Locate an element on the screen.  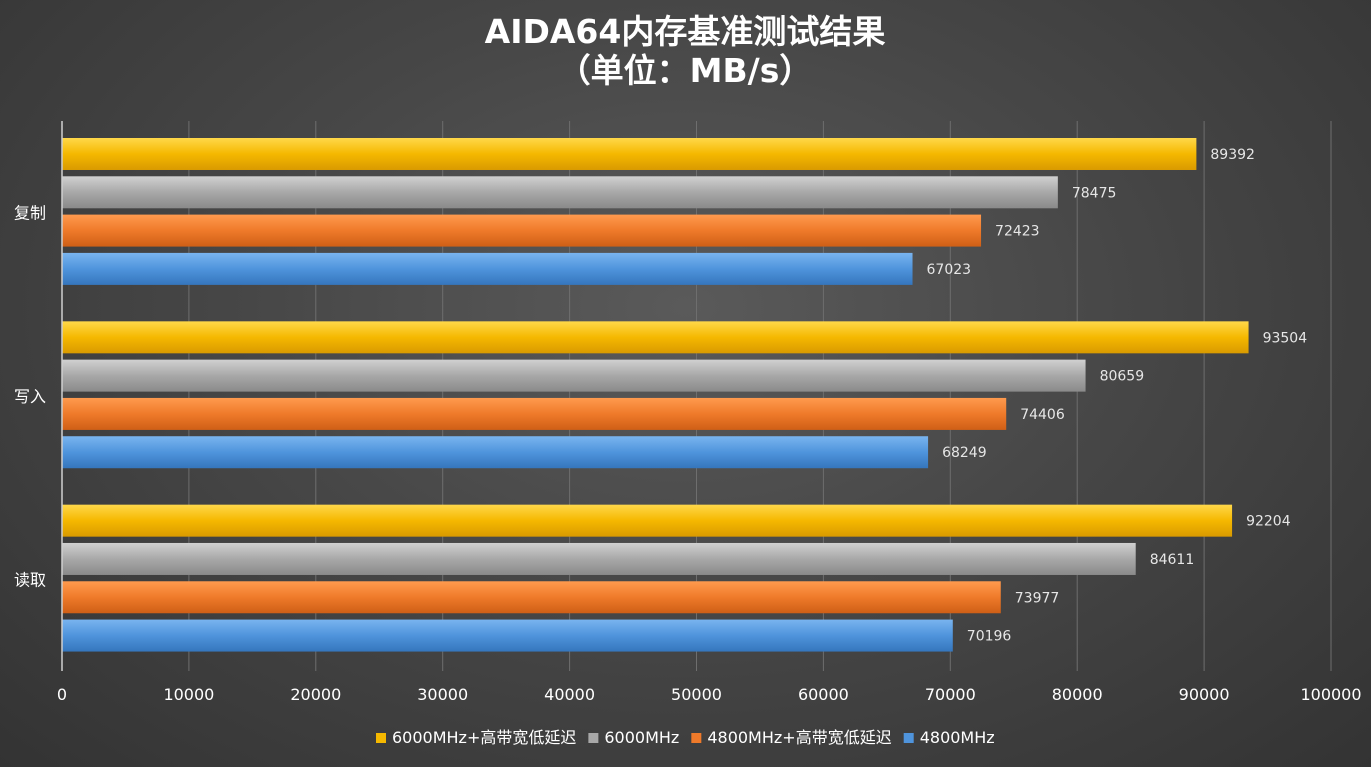
legend-label: 6000MHz is located at coordinates (641, 737).